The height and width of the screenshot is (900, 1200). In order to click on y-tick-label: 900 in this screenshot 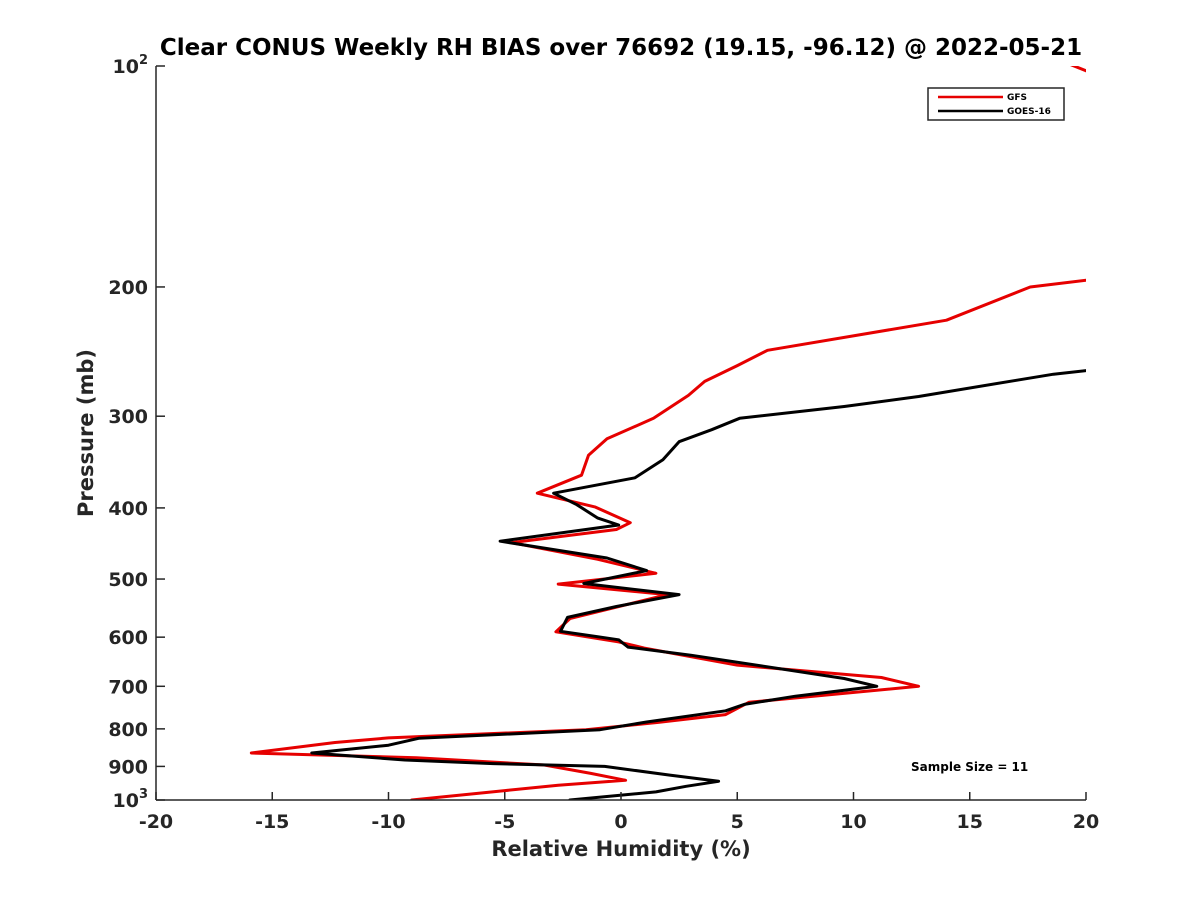, I will do `click(128, 767)`.